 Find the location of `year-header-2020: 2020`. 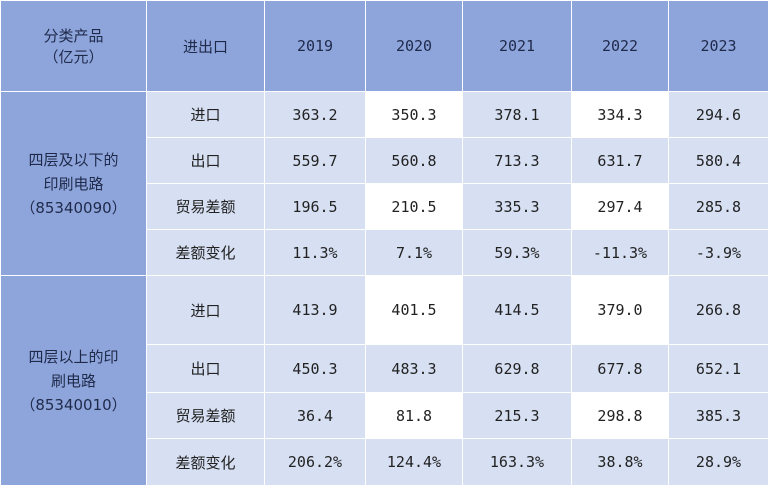

year-header-2020: 2020 is located at coordinates (414, 46).